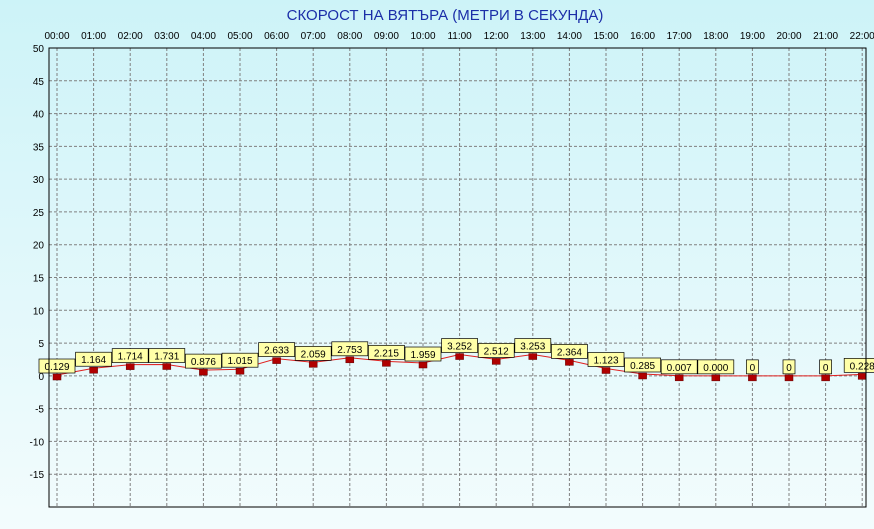 The width and height of the screenshot is (874, 529). What do you see at coordinates (39, 311) in the screenshot?
I see `y-tick-label: 10` at bounding box center [39, 311].